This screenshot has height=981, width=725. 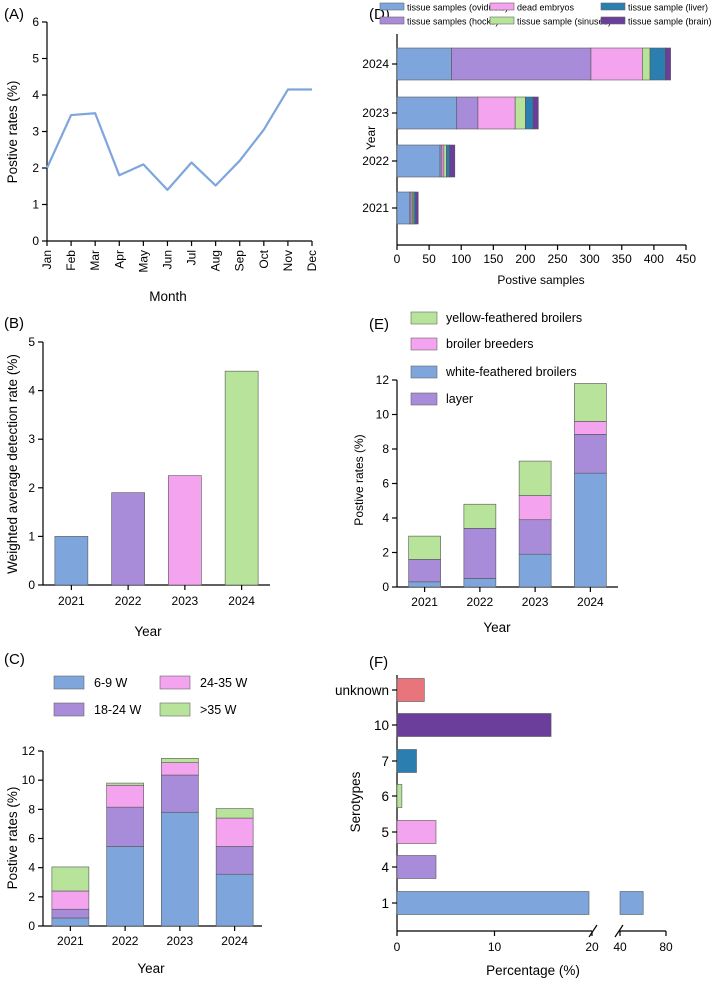 What do you see at coordinates (558, 259) in the screenshot?
I see `x-tick-label: 250` at bounding box center [558, 259].